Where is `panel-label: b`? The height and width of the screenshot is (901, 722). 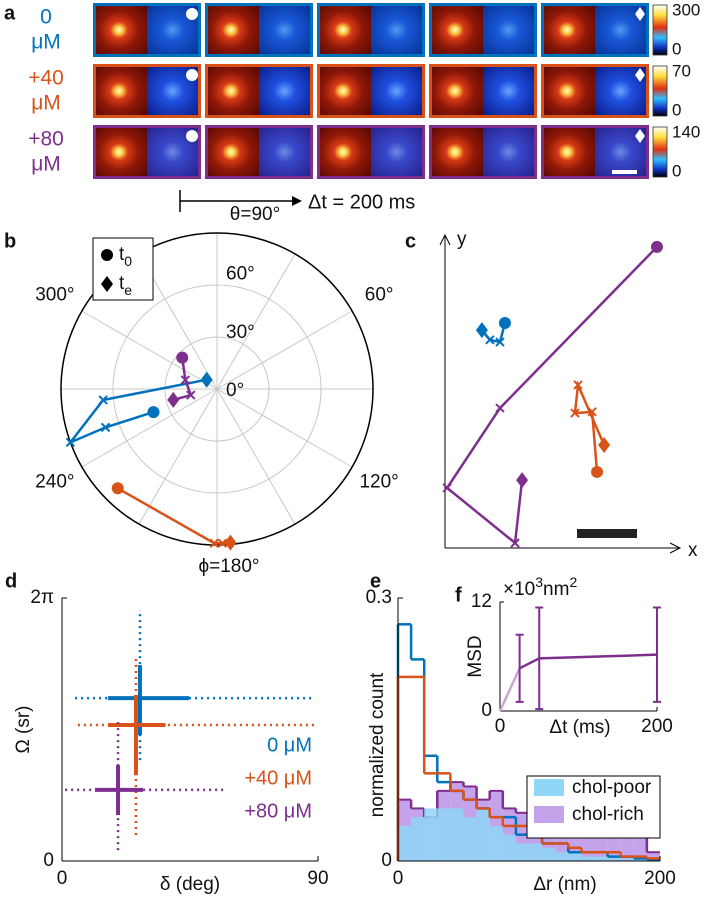 panel-label: b is located at coordinates (10, 241).